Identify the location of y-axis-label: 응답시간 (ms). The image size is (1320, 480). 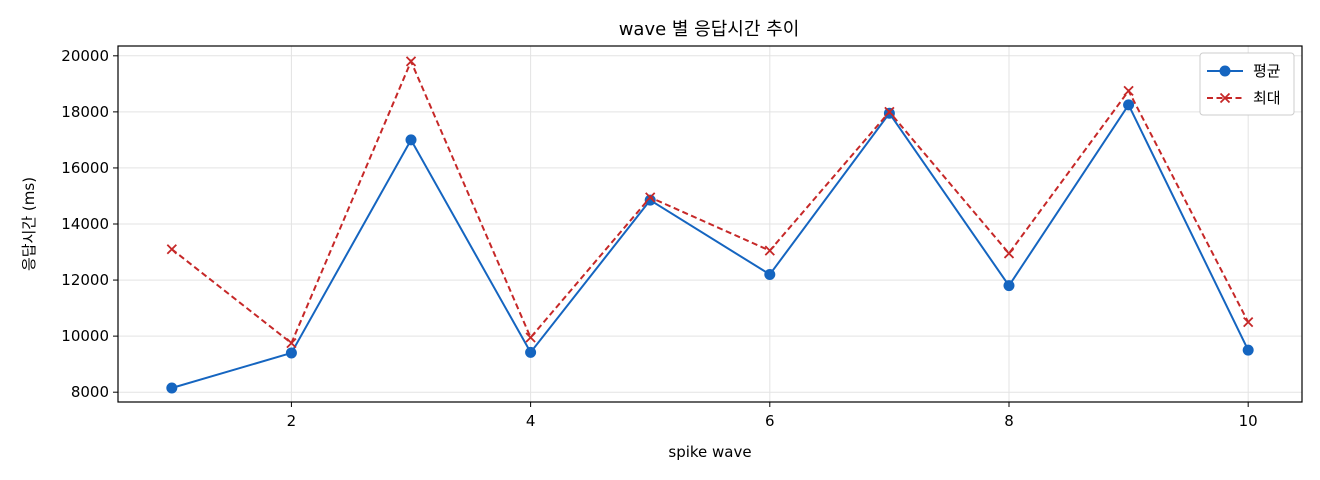
(29, 224).